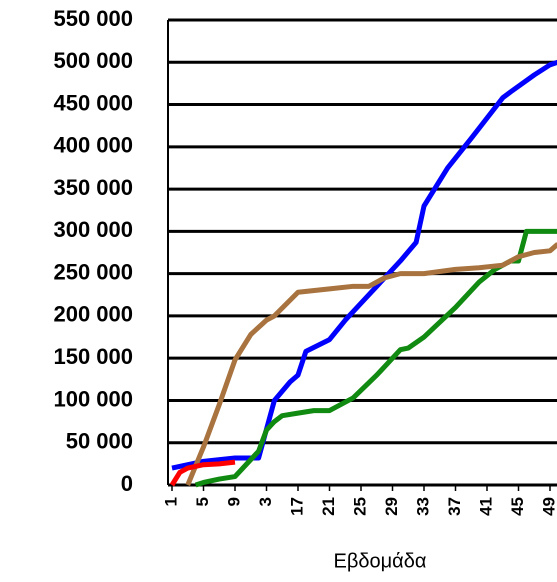  What do you see at coordinates (380, 561) in the screenshot?
I see `x-axis-title: Εβδομάδα` at bounding box center [380, 561].